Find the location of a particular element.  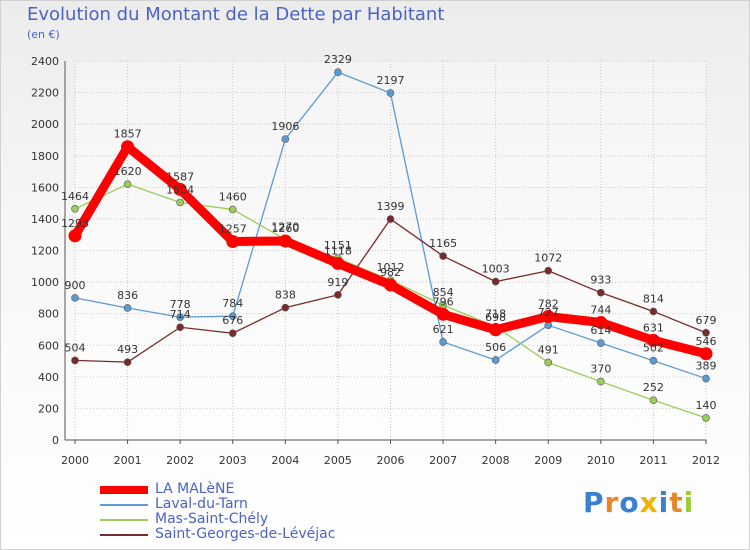

data-label: 838 is located at coordinates (285, 295).